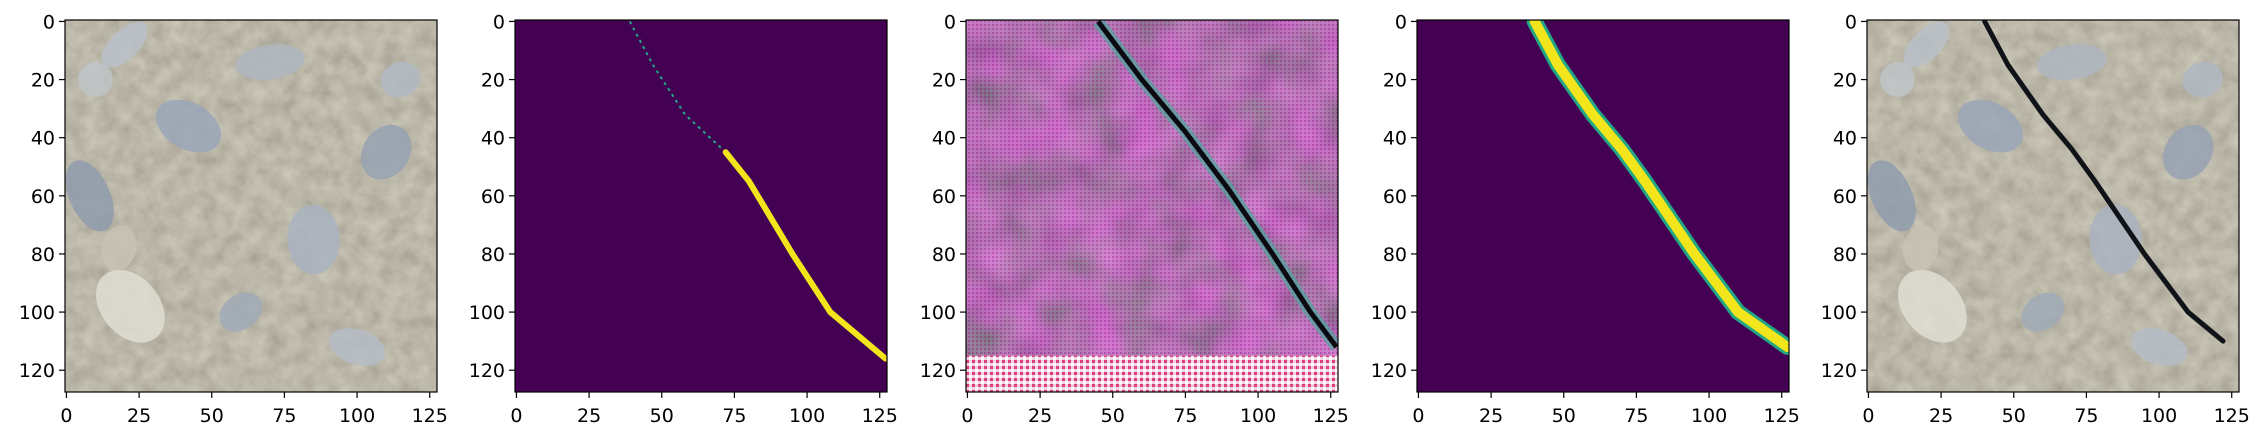 The image size is (2259, 444). What do you see at coordinates (1659, 186) in the screenshot?
I see `crack-core` at bounding box center [1659, 186].